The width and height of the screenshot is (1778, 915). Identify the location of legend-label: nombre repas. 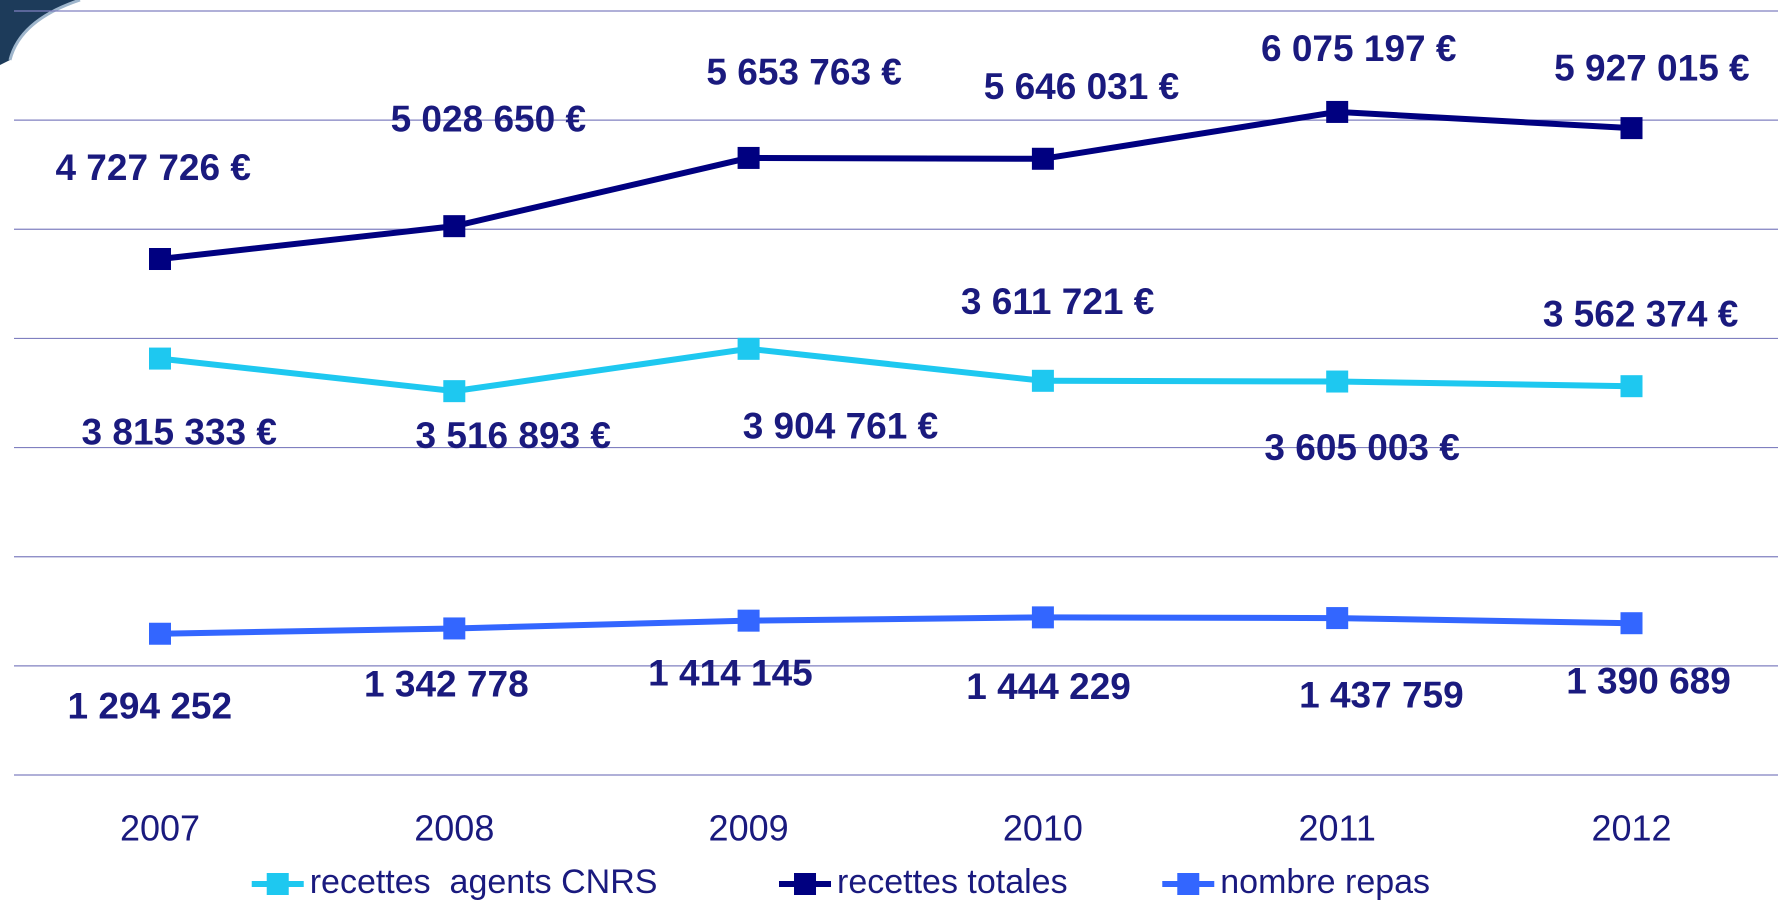
(1325, 882).